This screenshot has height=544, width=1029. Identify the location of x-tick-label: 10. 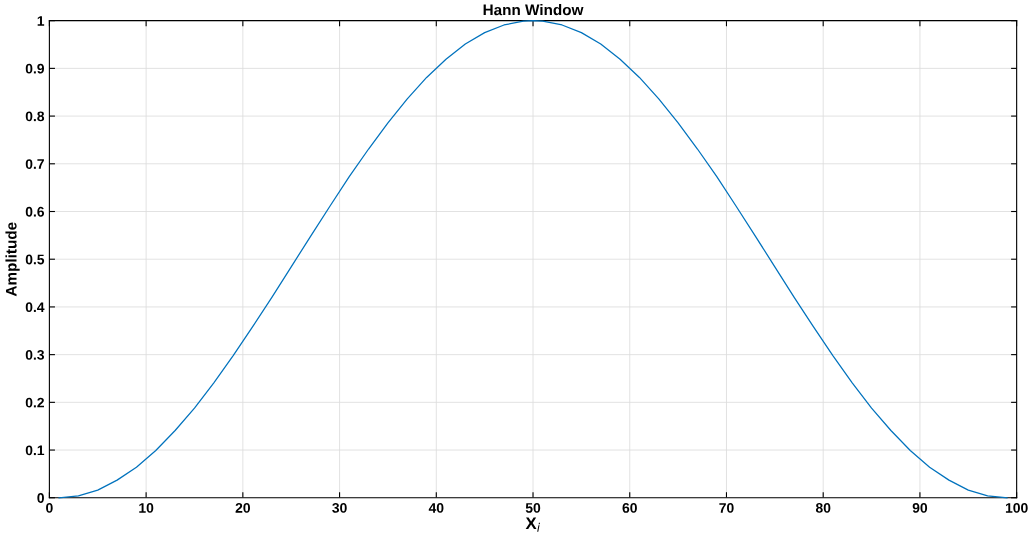
(146, 507).